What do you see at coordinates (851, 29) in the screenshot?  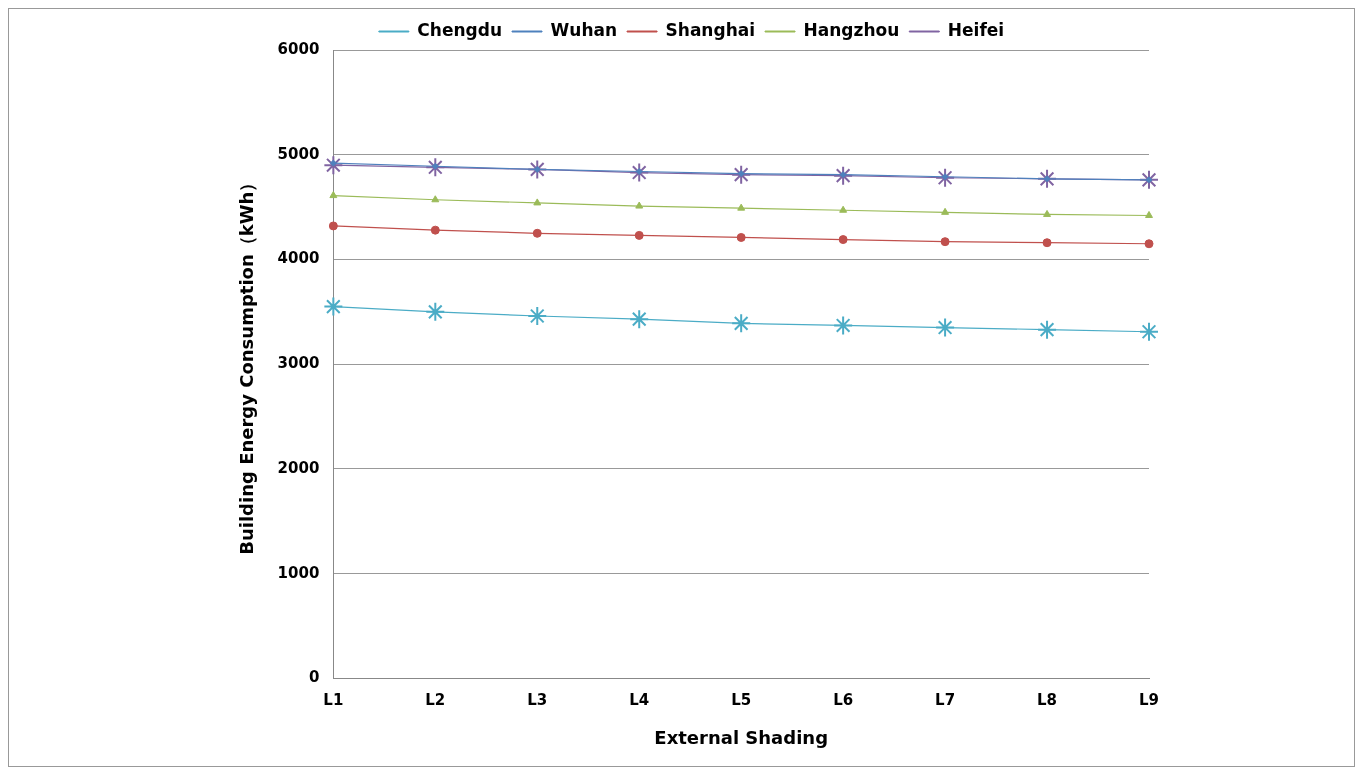 I see `legend-label: Hangzhou` at bounding box center [851, 29].